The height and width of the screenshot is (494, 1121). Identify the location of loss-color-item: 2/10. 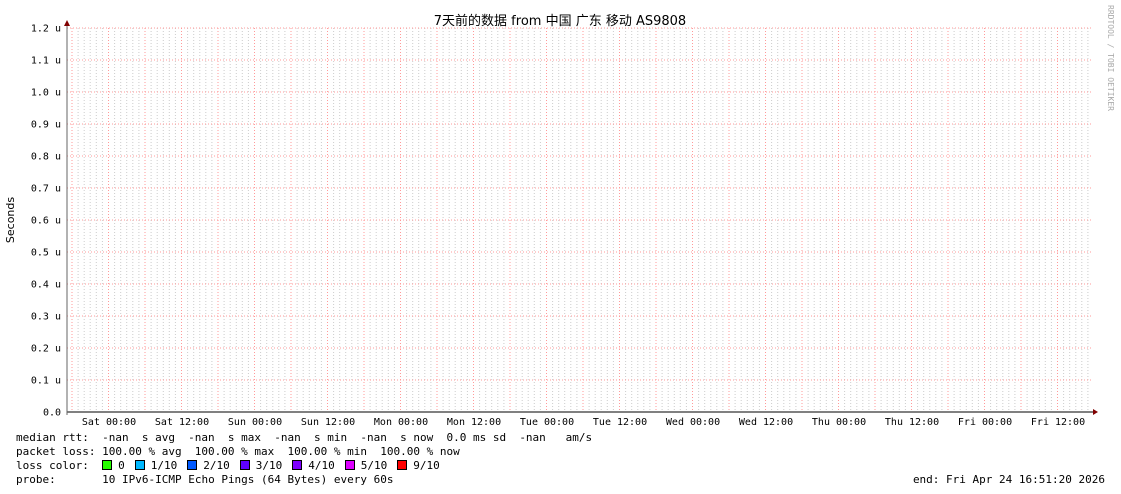
(208, 465).